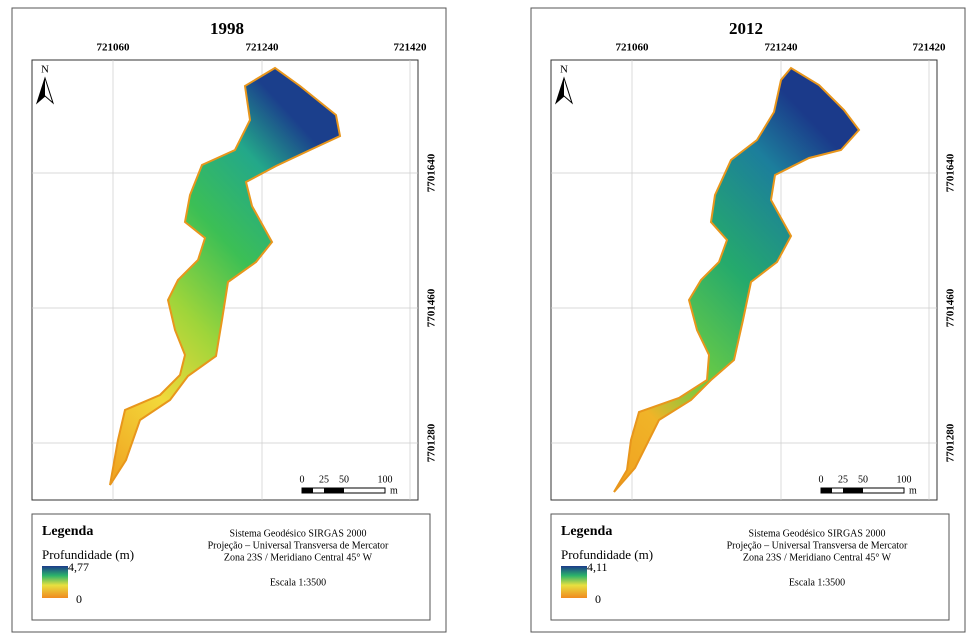  Describe the element at coordinates (597, 567) in the screenshot. I see `legend-max: 4,11` at that location.